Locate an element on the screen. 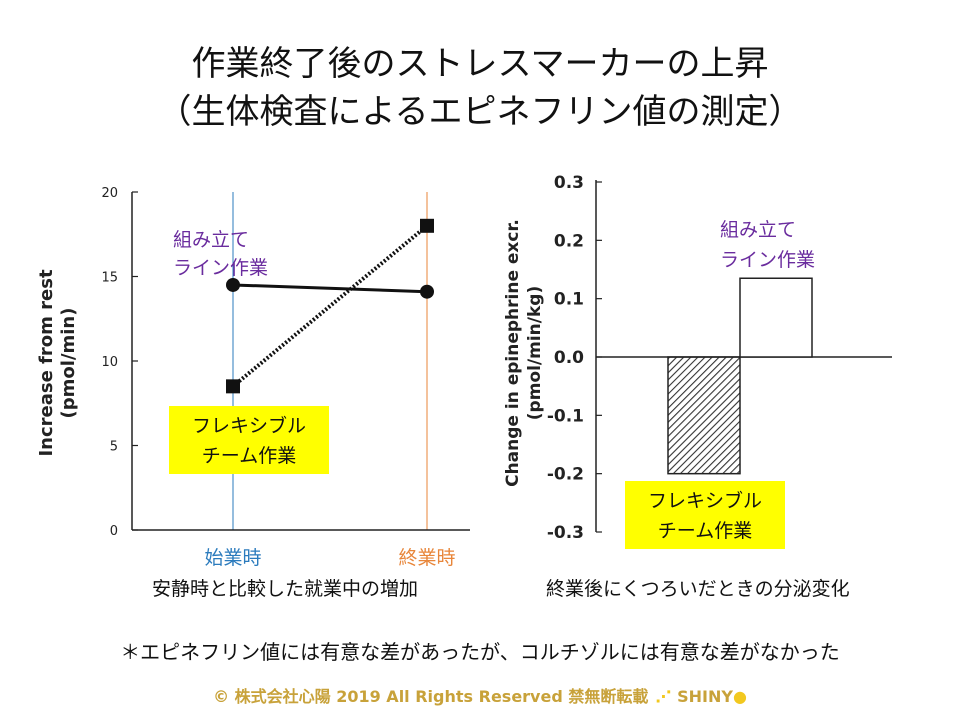 The image size is (960, 720). shiny-logo-icon: ⋰ is located at coordinates (662, 696).